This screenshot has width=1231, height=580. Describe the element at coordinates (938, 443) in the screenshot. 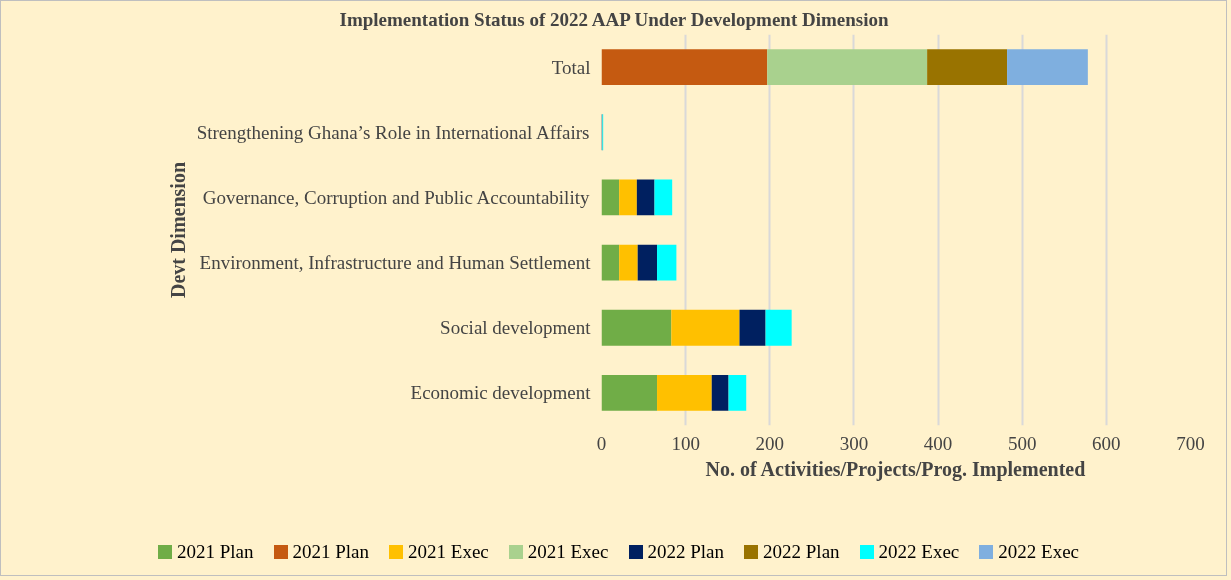

I see `x-tick-label: 400` at that location.